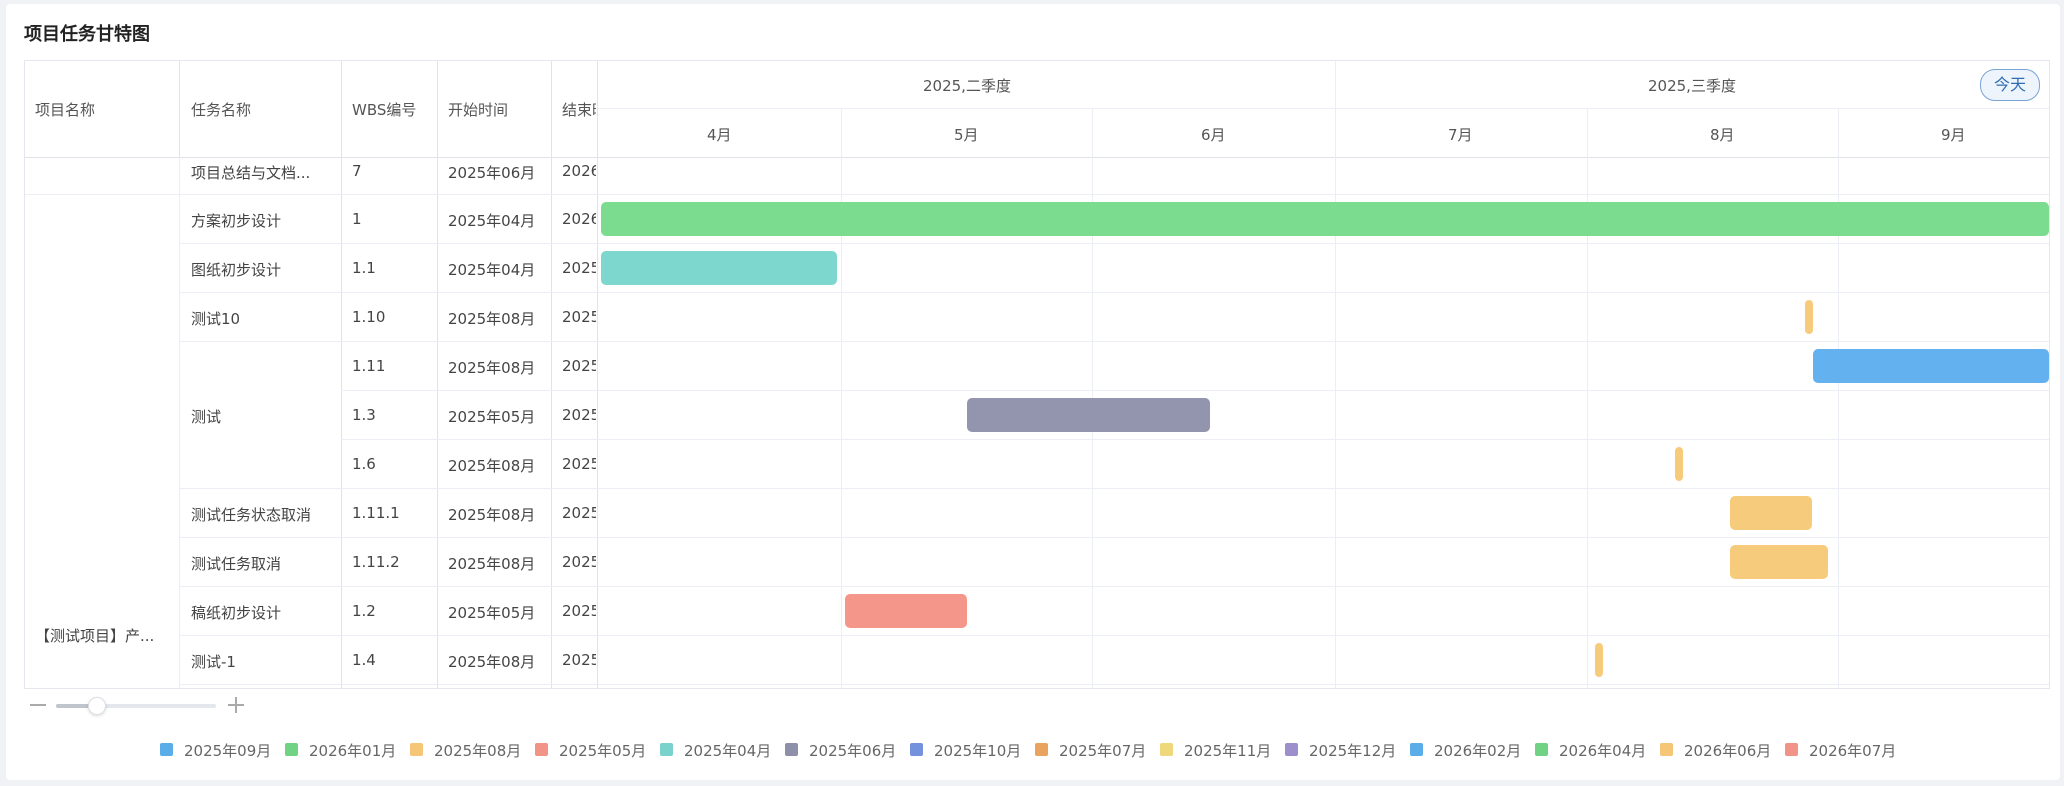 The height and width of the screenshot is (786, 2064). I want to click on legend-label: 2026年04月, so click(1603, 751).